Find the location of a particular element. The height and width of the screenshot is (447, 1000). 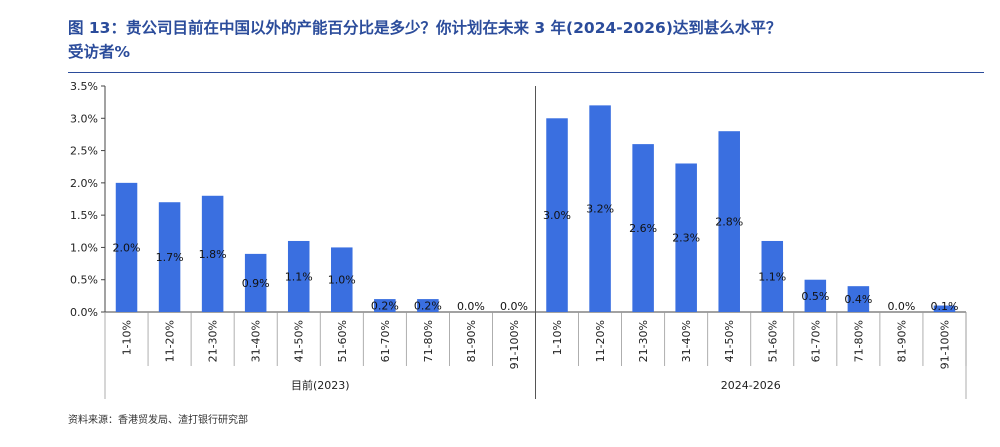

data-label: 2.6% is located at coordinates (643, 228).